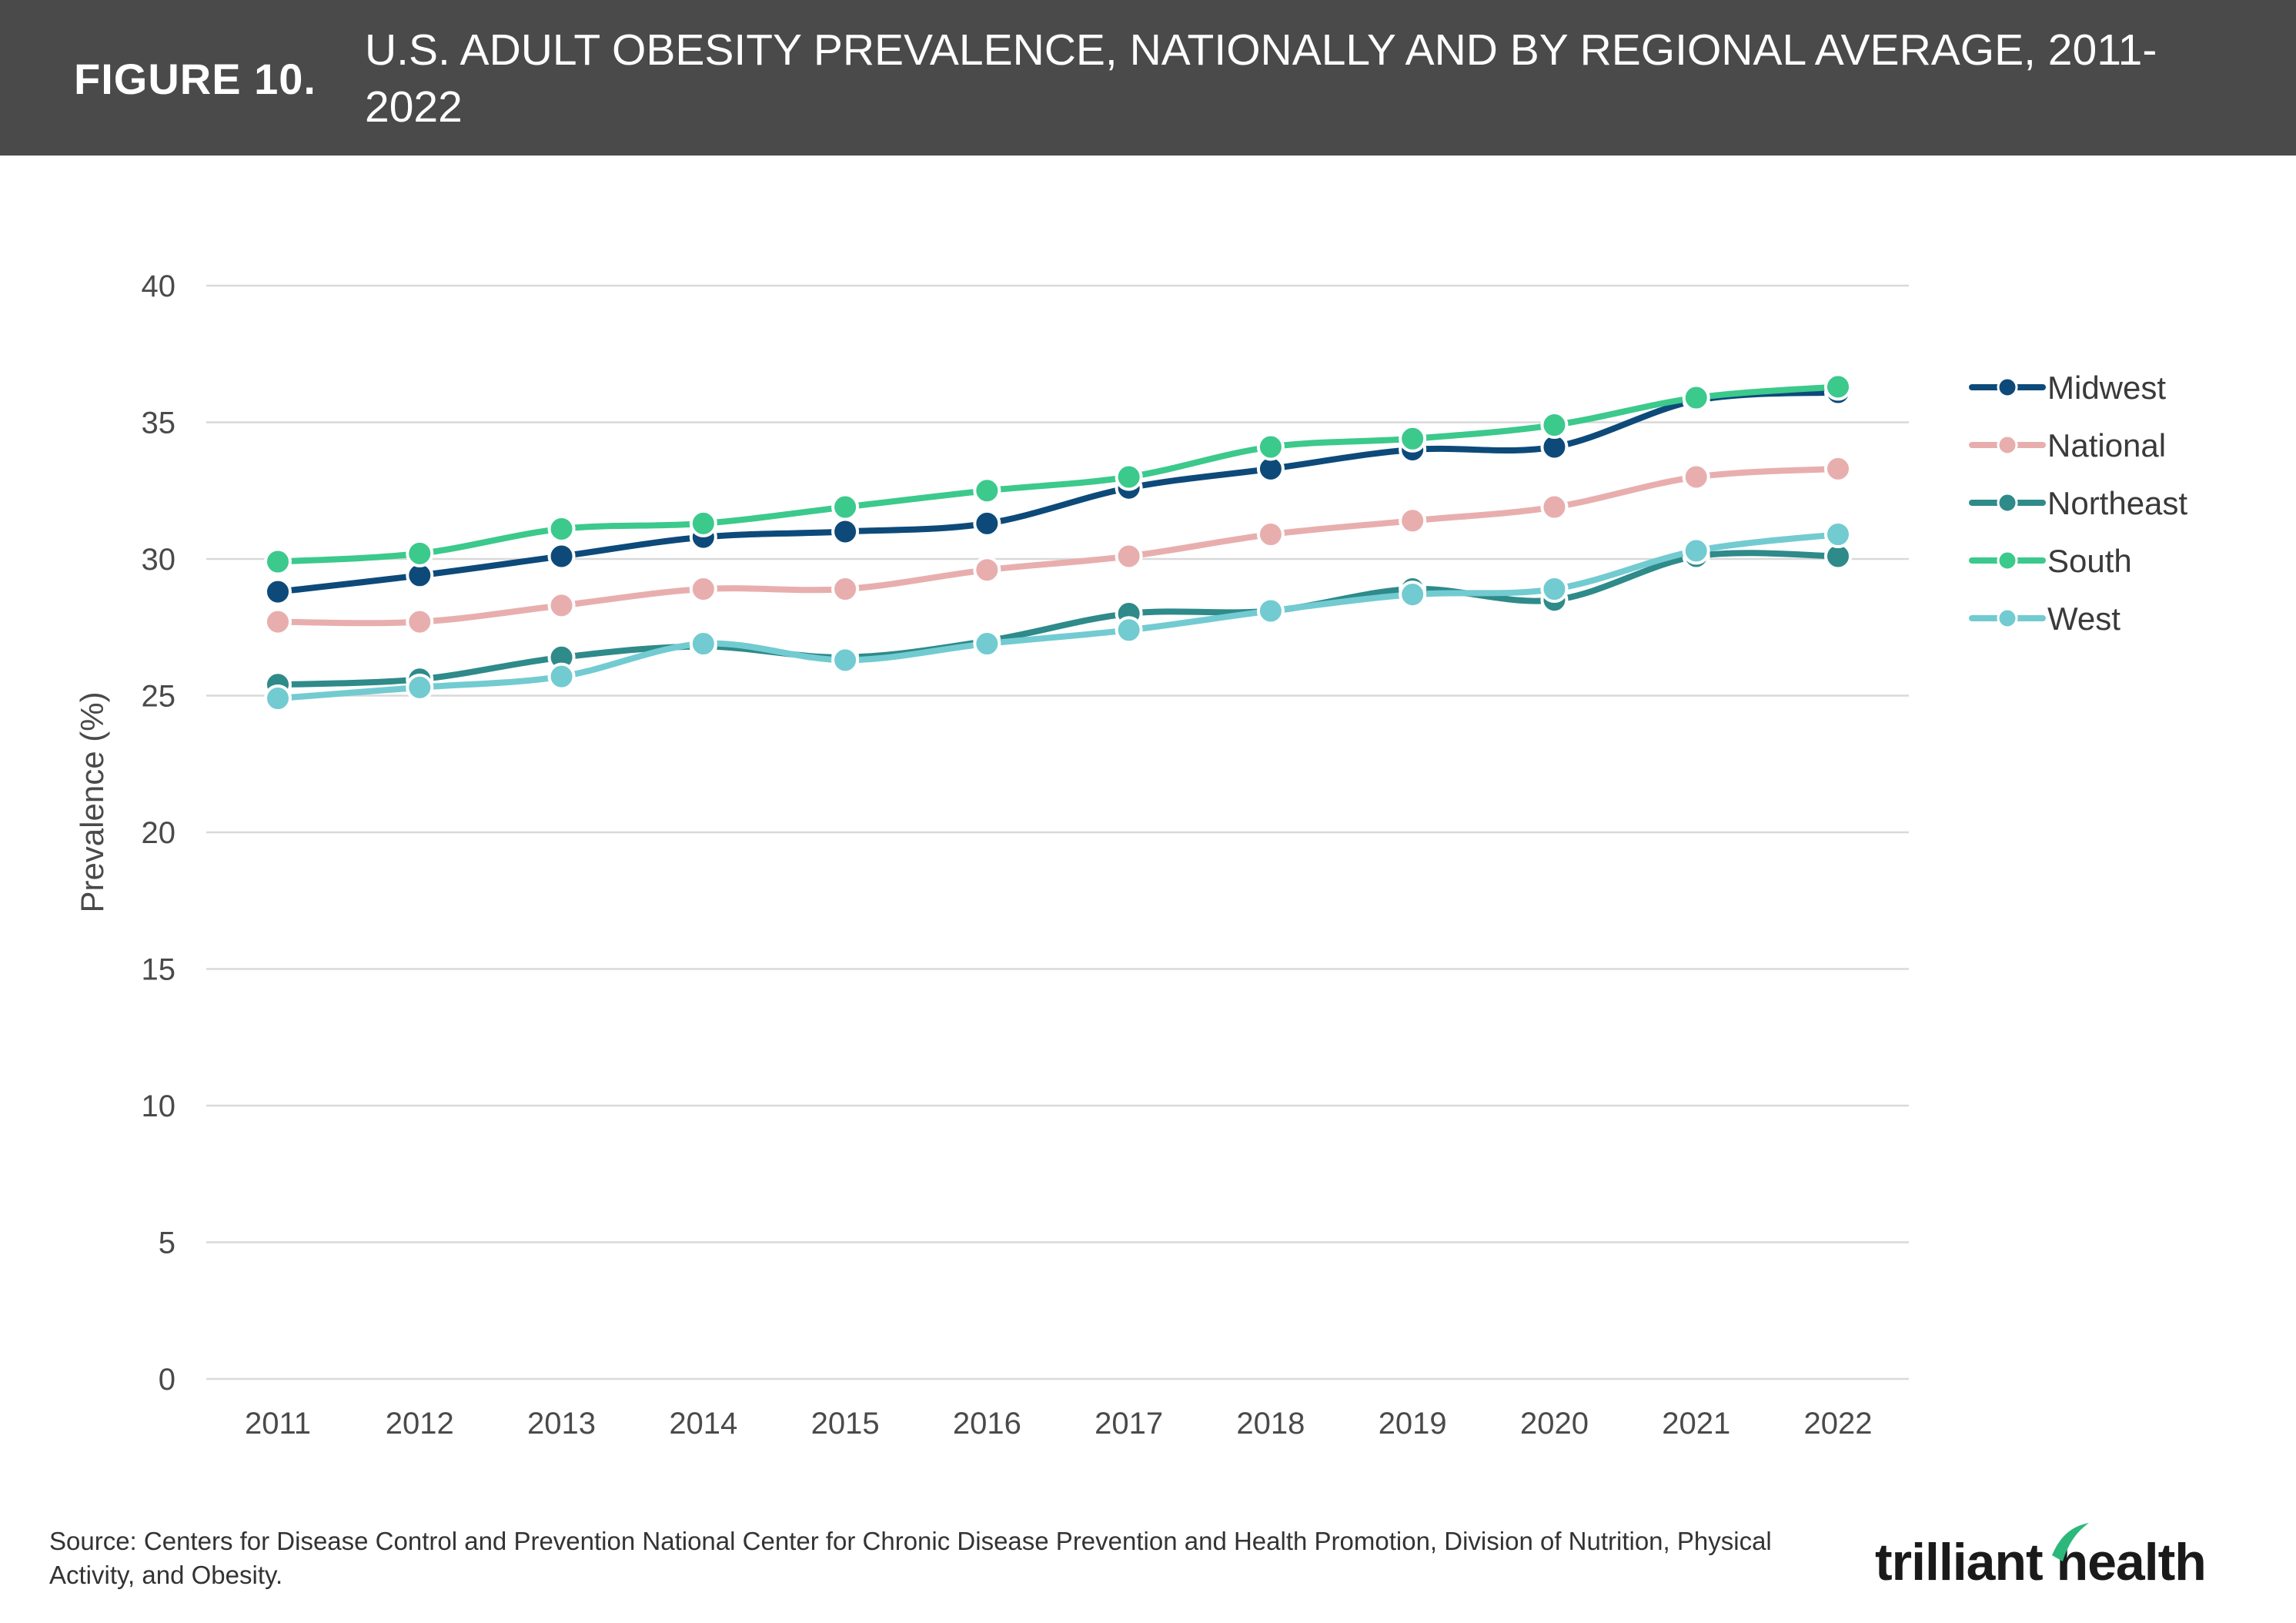 Image resolution: width=2296 pixels, height=1623 pixels. Describe the element at coordinates (1554, 1424) in the screenshot. I see `x-tick-label: 2020` at that location.